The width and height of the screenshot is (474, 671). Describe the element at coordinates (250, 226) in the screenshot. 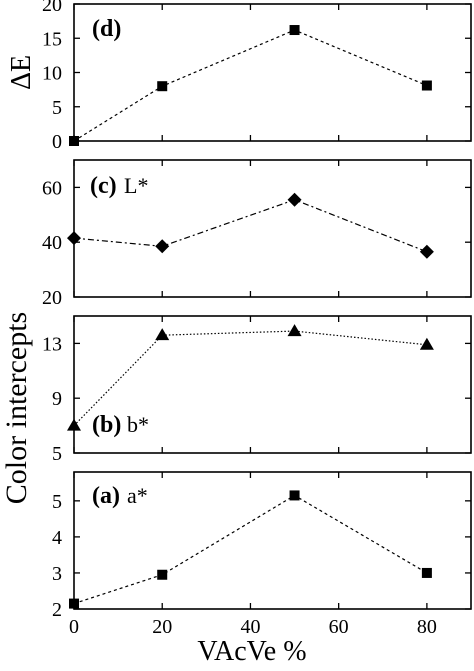

I see `series-line-c` at that location.